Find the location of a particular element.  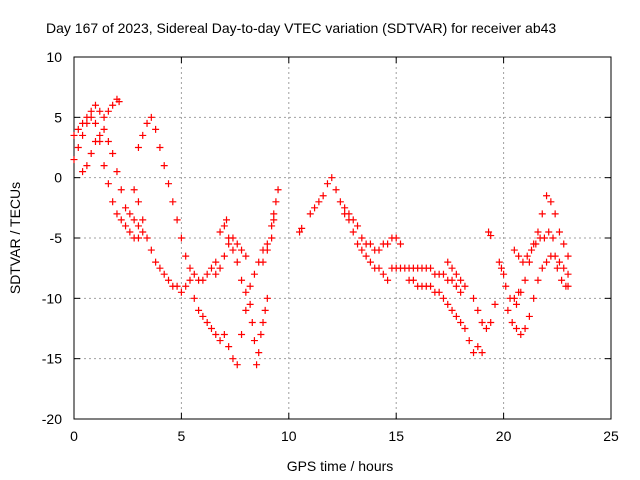

series-sat-o is located at coordinates (484, 313).